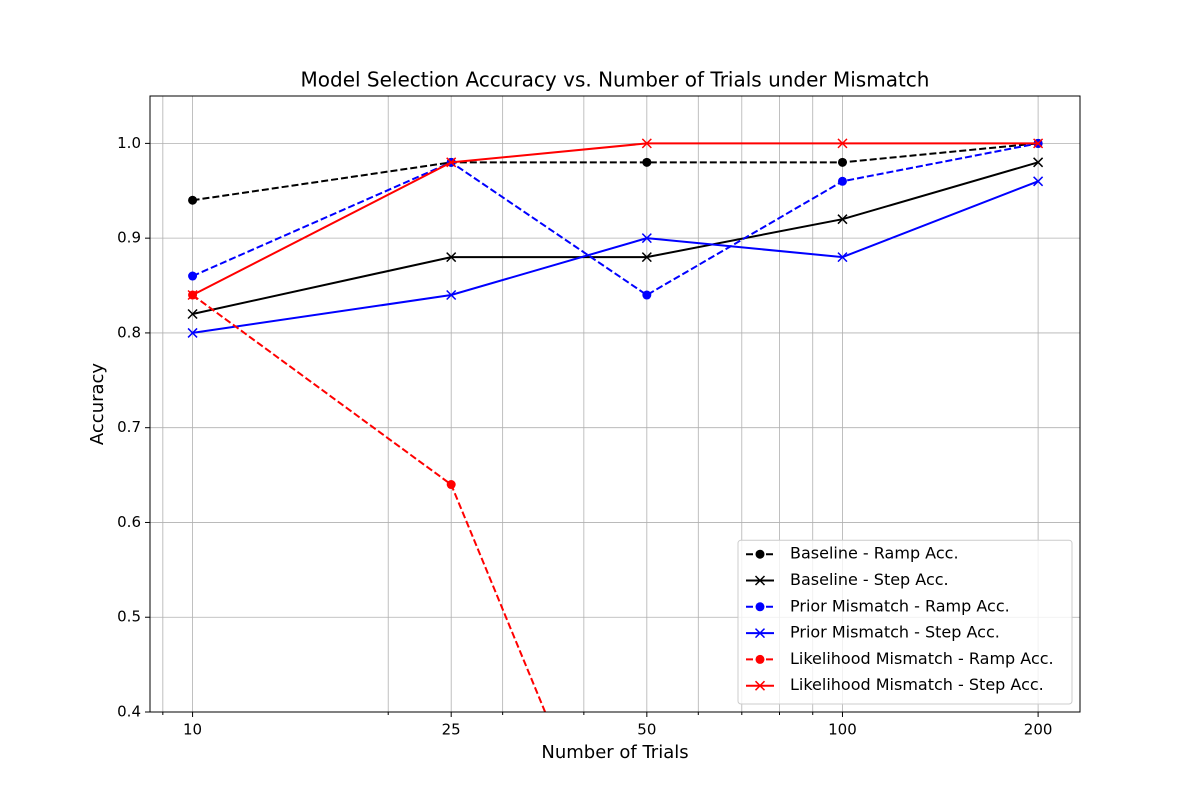 This screenshot has width=1200, height=800. Describe the element at coordinates (900, 605) in the screenshot. I see `legend-label: Prior Mismatch - Ramp Acc.` at that location.